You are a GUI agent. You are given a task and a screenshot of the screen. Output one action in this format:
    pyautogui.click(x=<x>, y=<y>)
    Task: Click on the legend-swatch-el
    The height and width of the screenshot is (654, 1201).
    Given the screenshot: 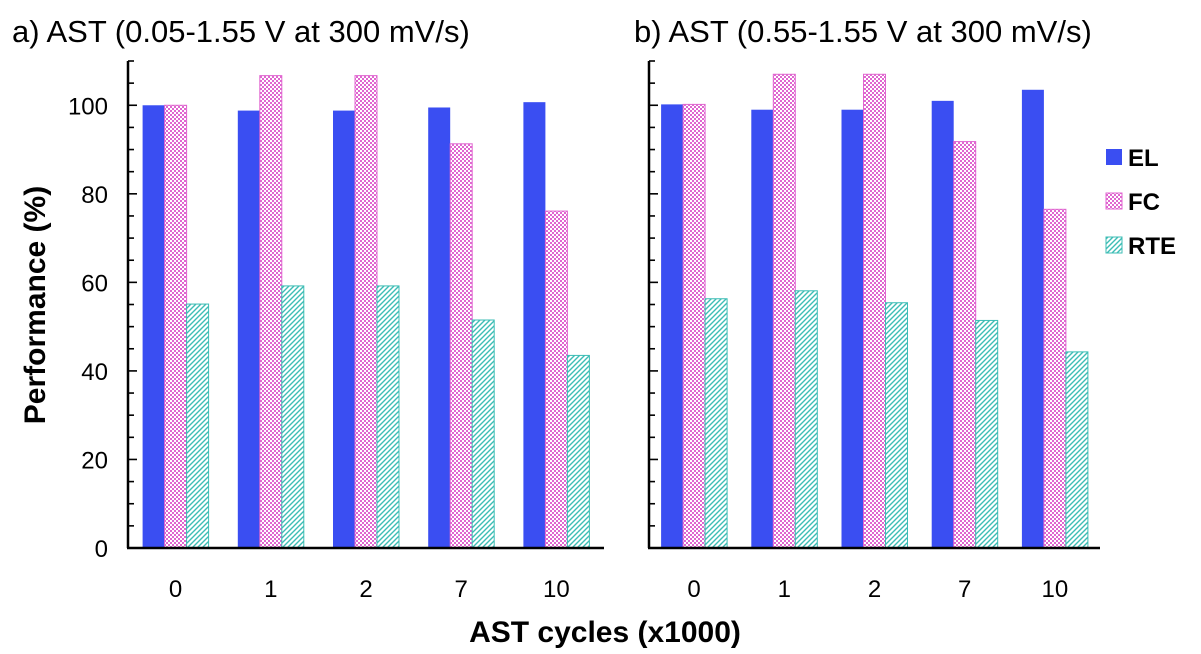 What is the action you would take?
    pyautogui.click(x=1114, y=157)
    